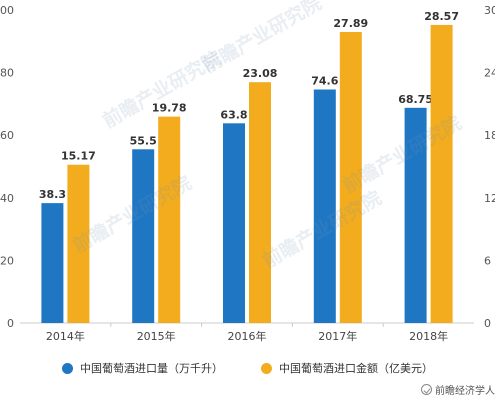  I want to click on data-label-value: 19.78, so click(169, 108).